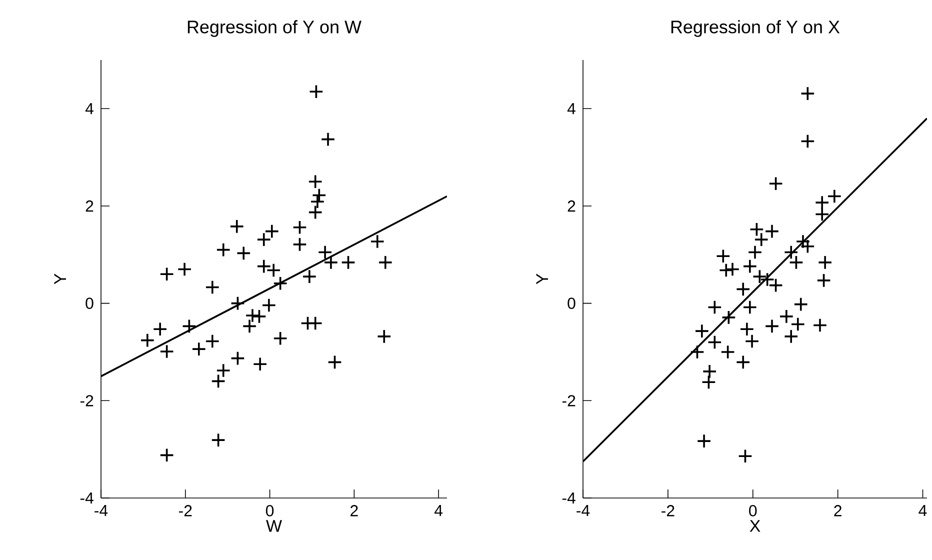  What do you see at coordinates (275, 28) in the screenshot?
I see `chart-title: Regression of Y on W` at bounding box center [275, 28].